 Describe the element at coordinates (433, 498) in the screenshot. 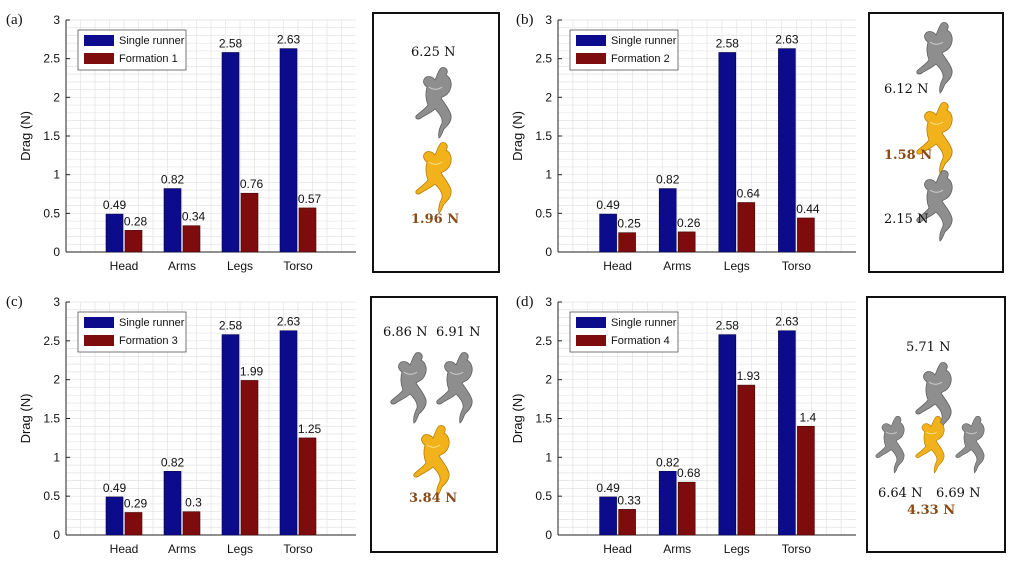

I see `force-c-runner: 3.84 N` at that location.